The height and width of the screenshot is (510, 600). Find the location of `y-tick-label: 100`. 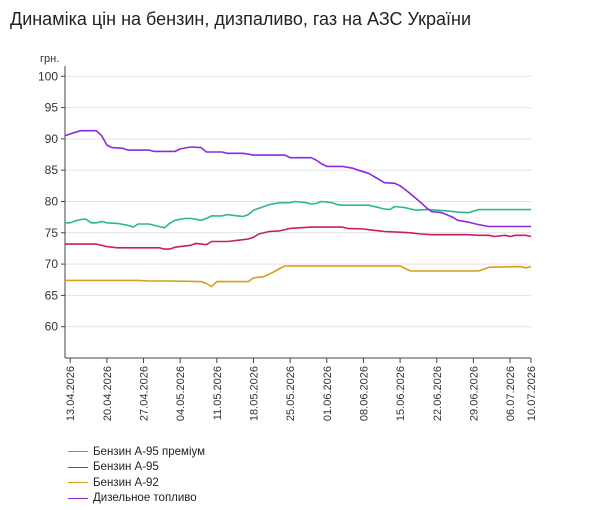

y-tick-label: 100 is located at coordinates (48, 76).